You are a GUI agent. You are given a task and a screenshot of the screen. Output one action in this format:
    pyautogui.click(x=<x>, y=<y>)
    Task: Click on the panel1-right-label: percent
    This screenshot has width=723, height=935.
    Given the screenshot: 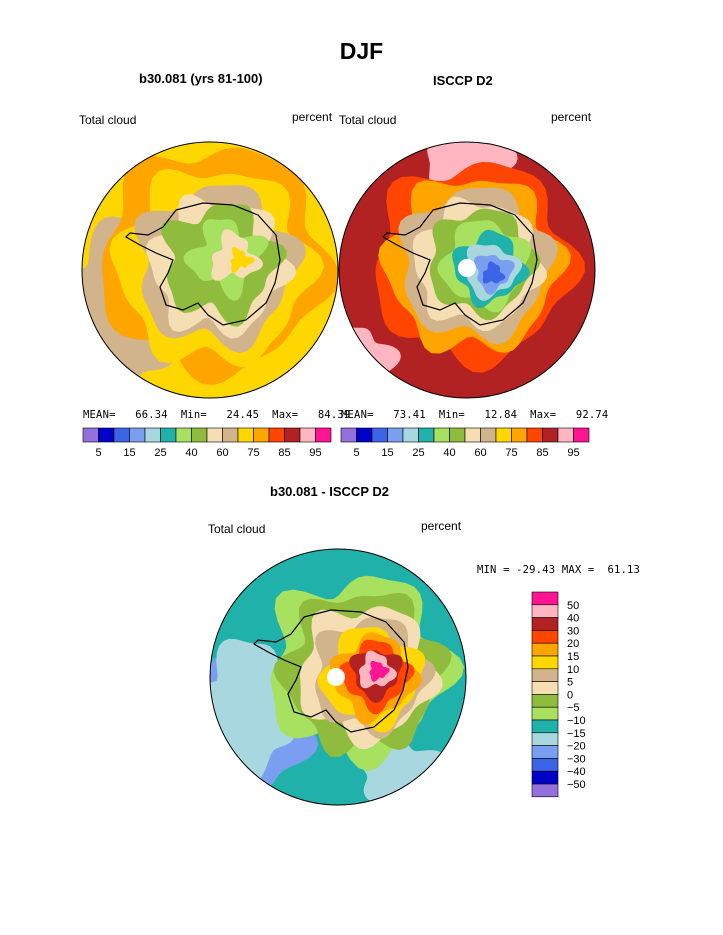 What is the action you would take?
    pyautogui.click(x=312, y=117)
    